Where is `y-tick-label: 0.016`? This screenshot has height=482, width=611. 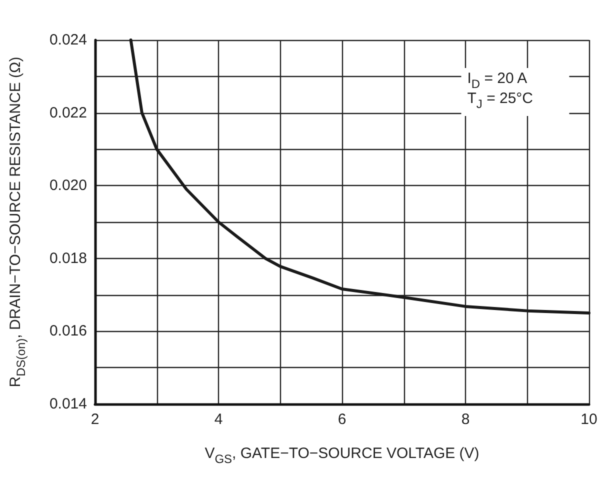 y-tick-label: 0.016 is located at coordinates (68, 331).